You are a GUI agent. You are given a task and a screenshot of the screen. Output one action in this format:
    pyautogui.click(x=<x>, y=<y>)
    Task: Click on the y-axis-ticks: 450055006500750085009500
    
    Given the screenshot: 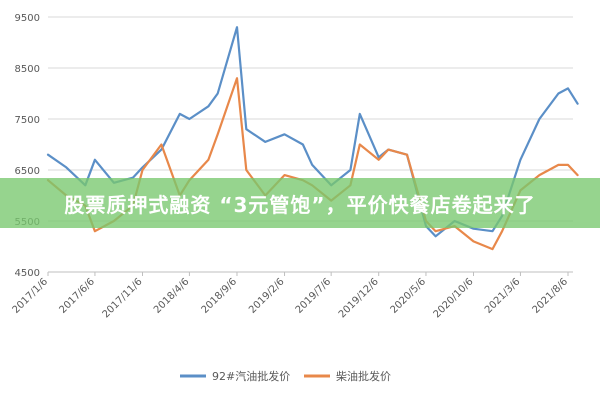 What is the action you would take?
    pyautogui.click(x=27, y=146)
    